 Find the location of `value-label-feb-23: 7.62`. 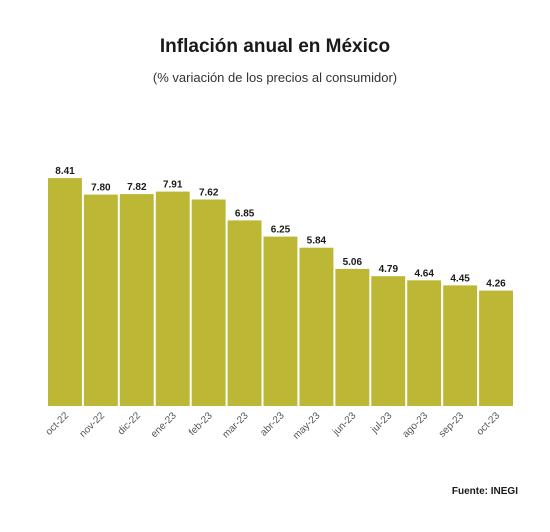

value-label-feb-23: 7.62 is located at coordinates (209, 193).